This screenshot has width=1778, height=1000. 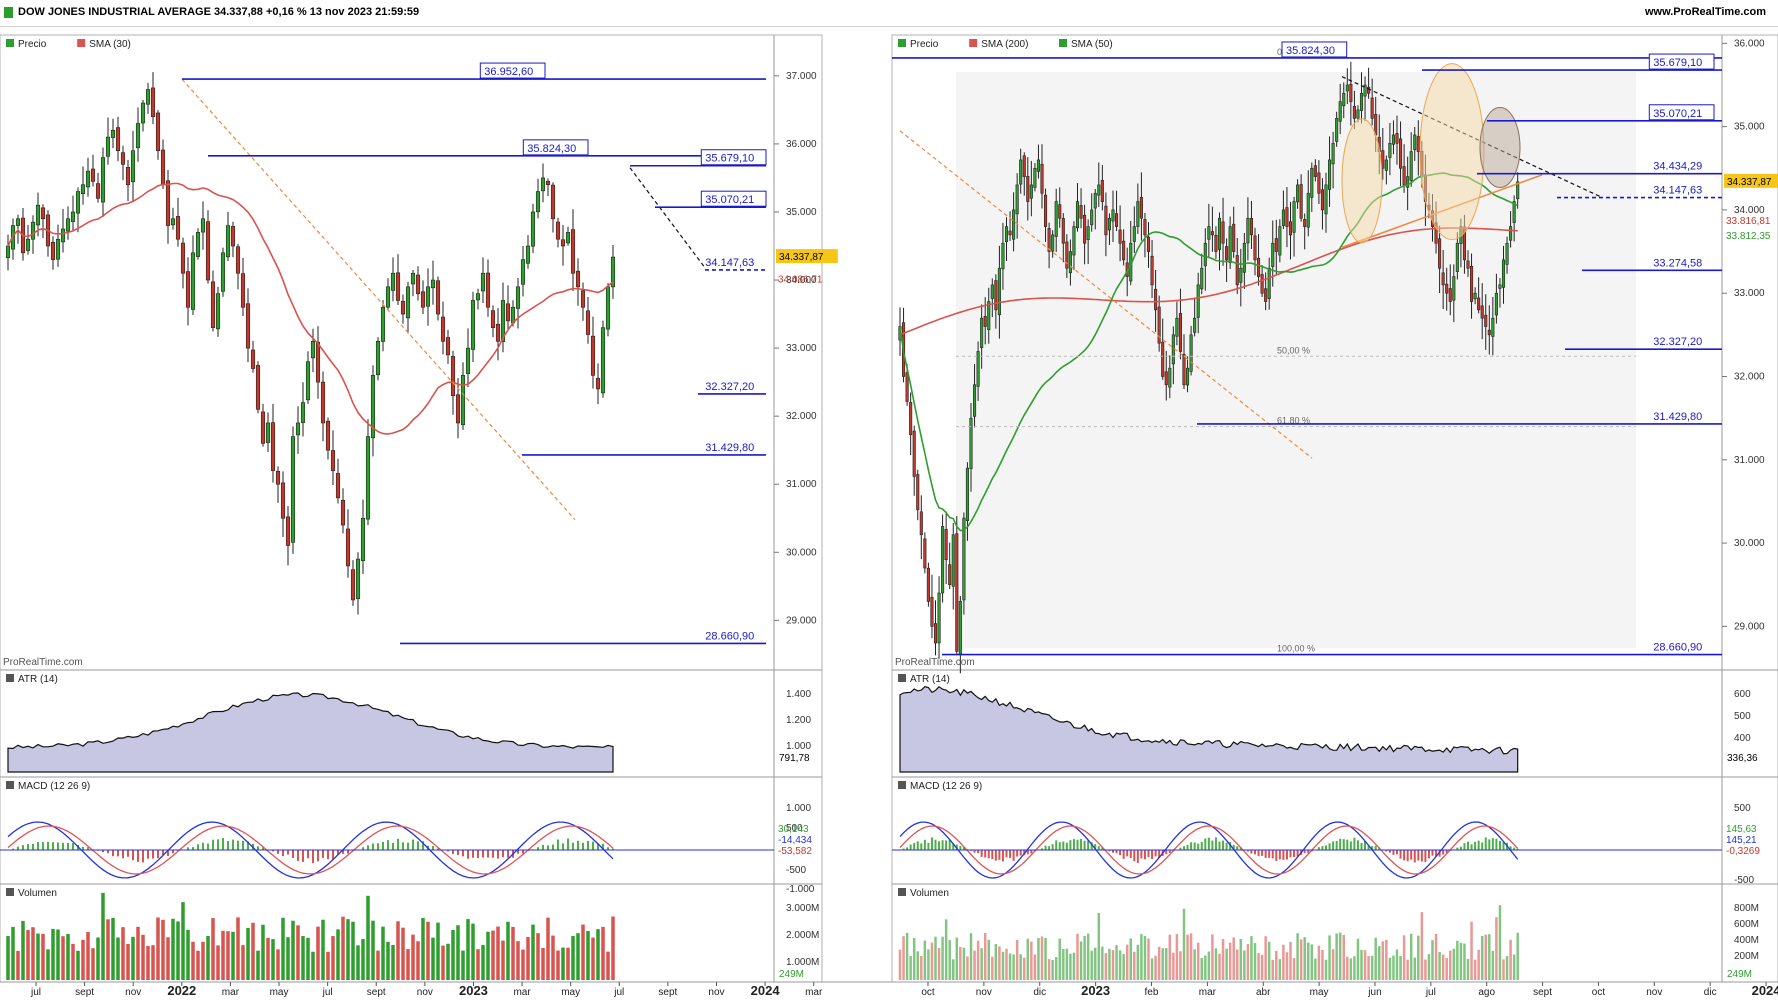 What do you see at coordinates (1500, 147) in the screenshot?
I see `right-pattern-ellipse` at bounding box center [1500, 147].